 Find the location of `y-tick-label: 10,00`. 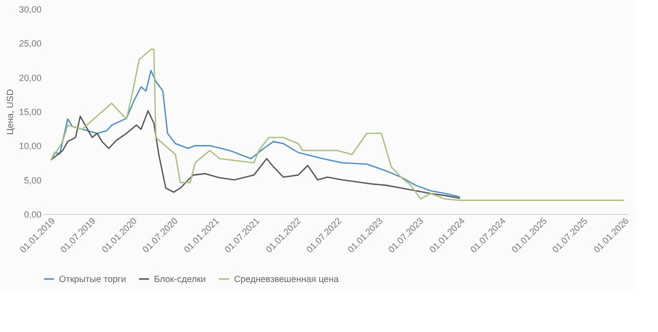

y-tick-label: 10,00 is located at coordinates (30, 146).